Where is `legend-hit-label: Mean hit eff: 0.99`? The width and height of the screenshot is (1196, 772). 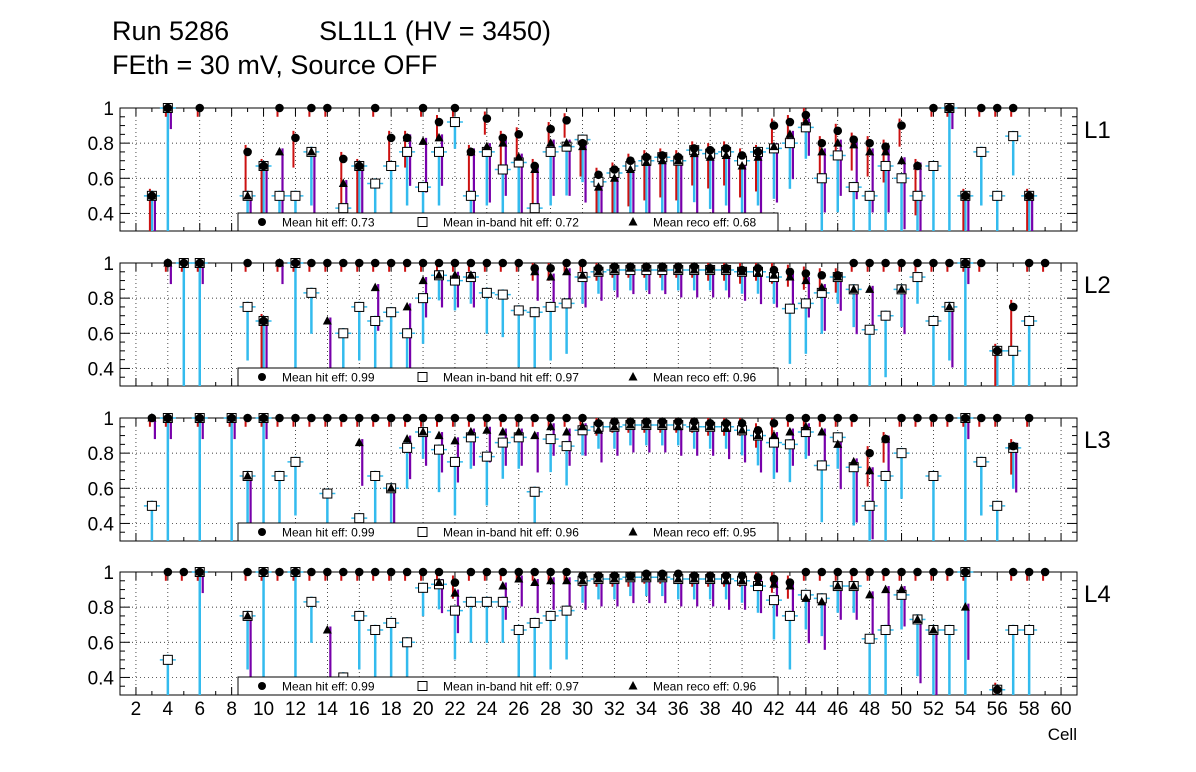
legend-hit-label: Mean hit eff: 0.99 is located at coordinates (328, 533).